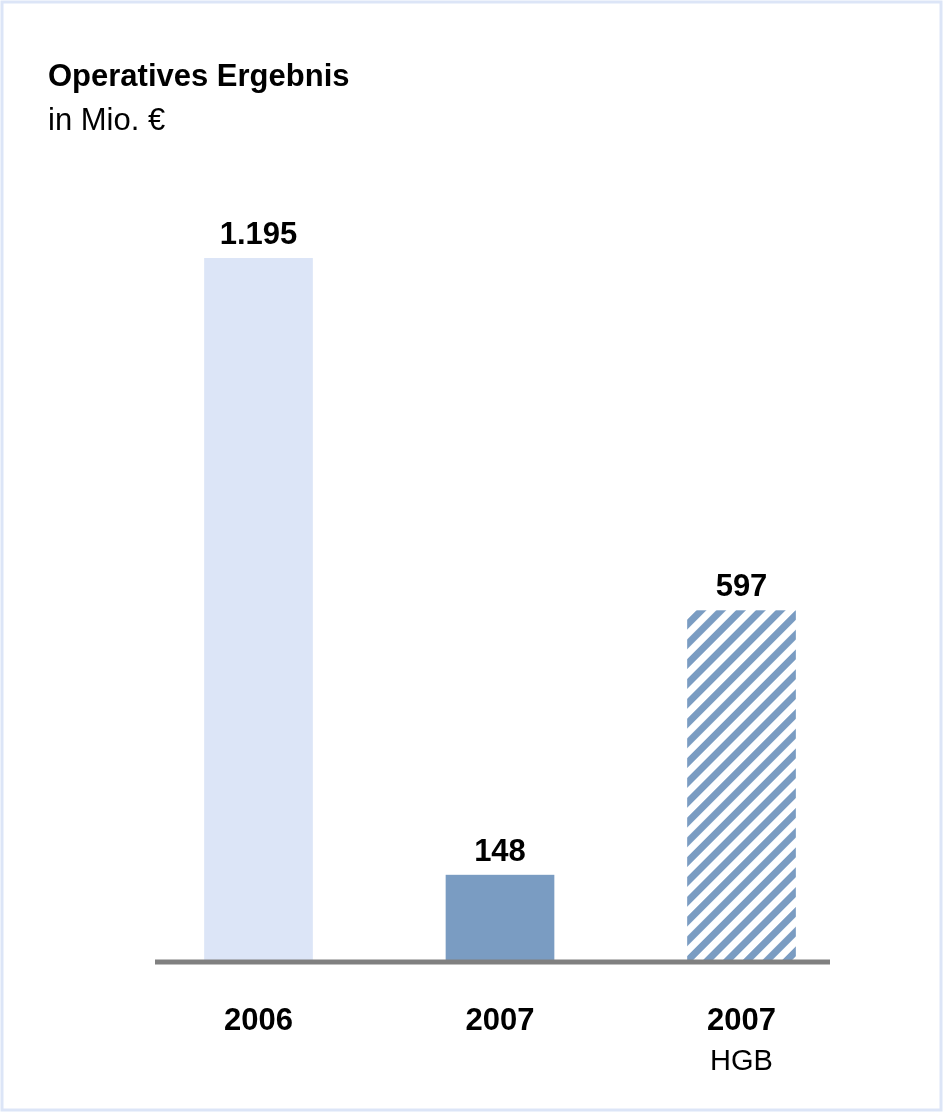 Image resolution: width=943 pixels, height=1112 pixels. What do you see at coordinates (500, 850) in the screenshot?
I see `data-label: 148` at bounding box center [500, 850].